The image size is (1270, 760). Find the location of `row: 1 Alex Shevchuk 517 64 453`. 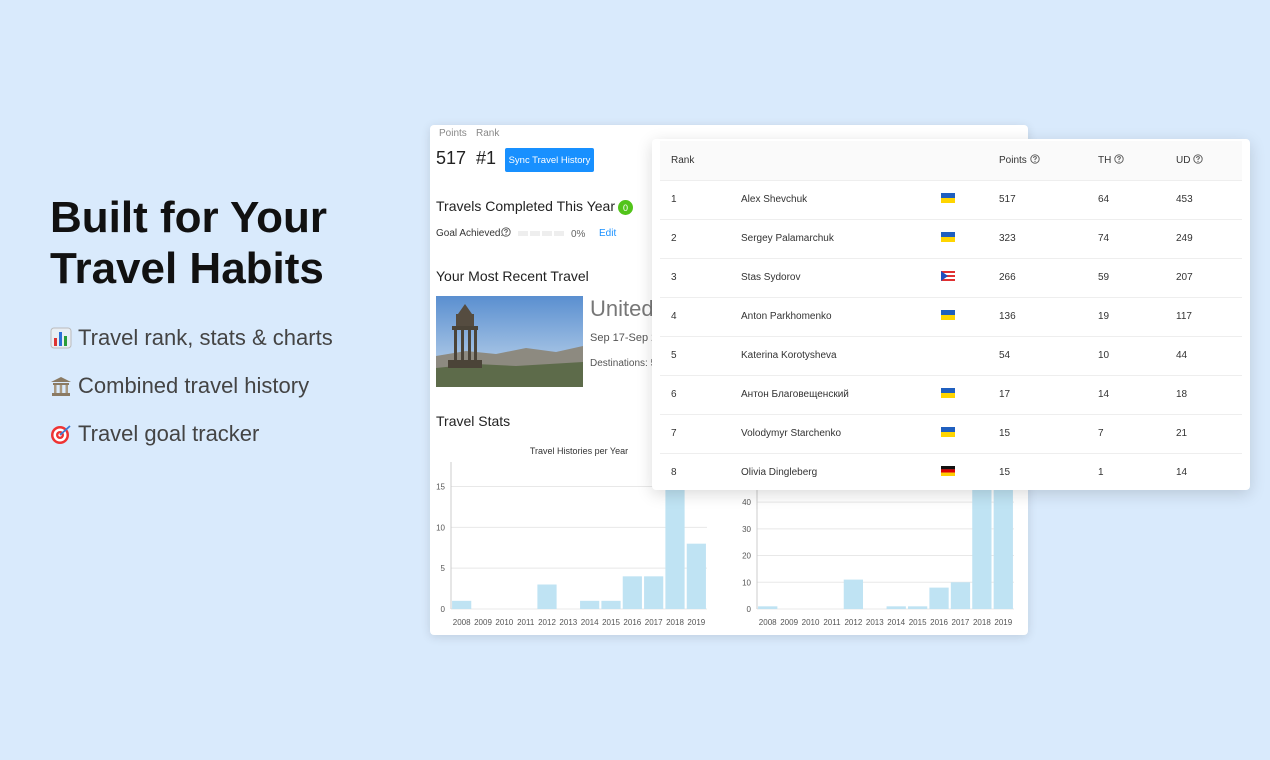

row: 1 Alex Shevchuk 517 64 453 is located at coordinates (951, 200).